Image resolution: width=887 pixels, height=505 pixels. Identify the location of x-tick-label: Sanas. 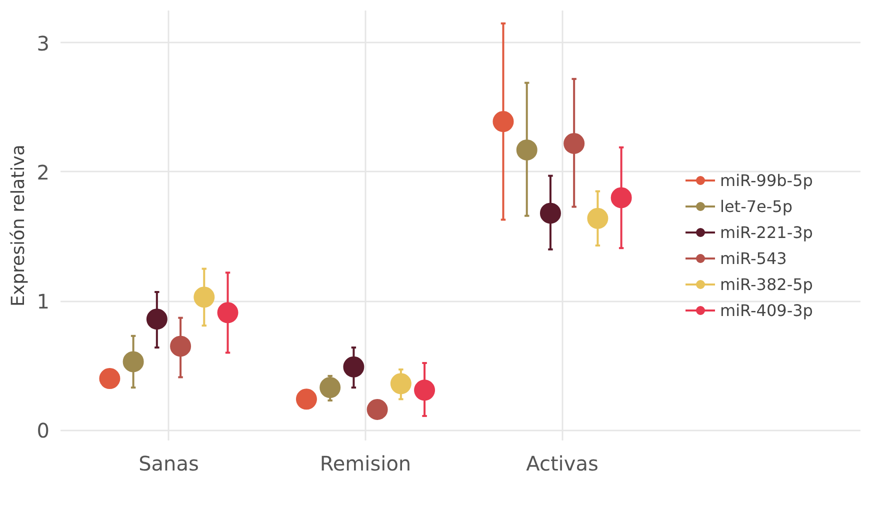
(168, 464).